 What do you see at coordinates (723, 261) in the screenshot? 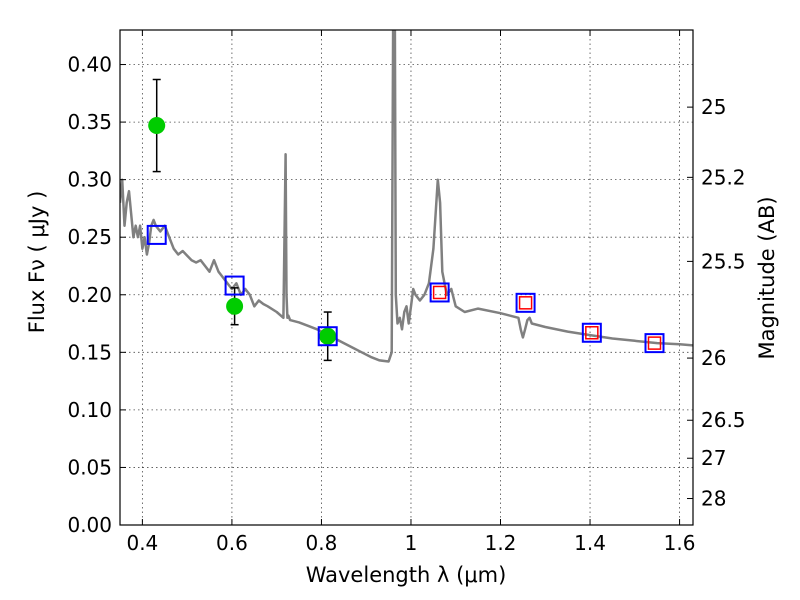
I see `right-tick-label: 25.5` at bounding box center [723, 261].